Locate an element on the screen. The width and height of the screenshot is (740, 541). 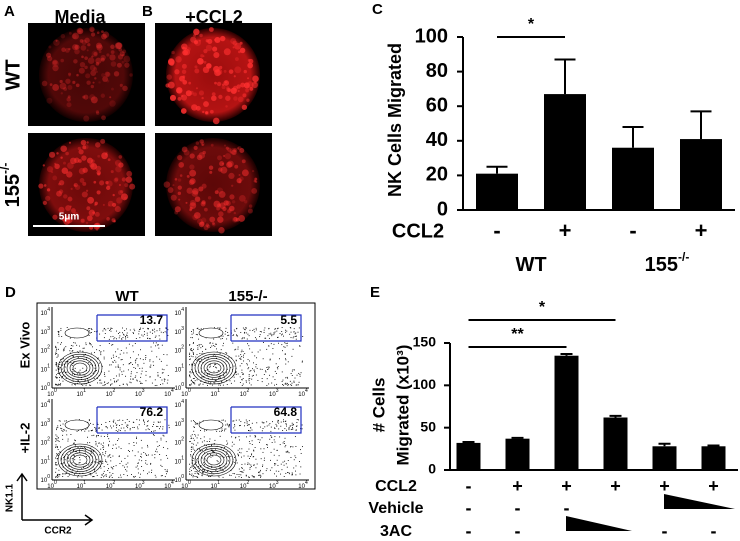
axis-label: CCR2 is located at coordinates (58, 531).